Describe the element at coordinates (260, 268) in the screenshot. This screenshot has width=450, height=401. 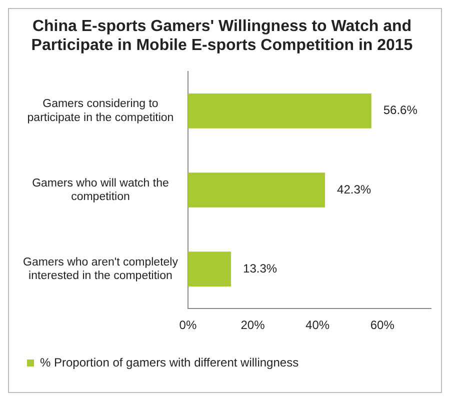
I see `data-label: 13.3%` at that location.